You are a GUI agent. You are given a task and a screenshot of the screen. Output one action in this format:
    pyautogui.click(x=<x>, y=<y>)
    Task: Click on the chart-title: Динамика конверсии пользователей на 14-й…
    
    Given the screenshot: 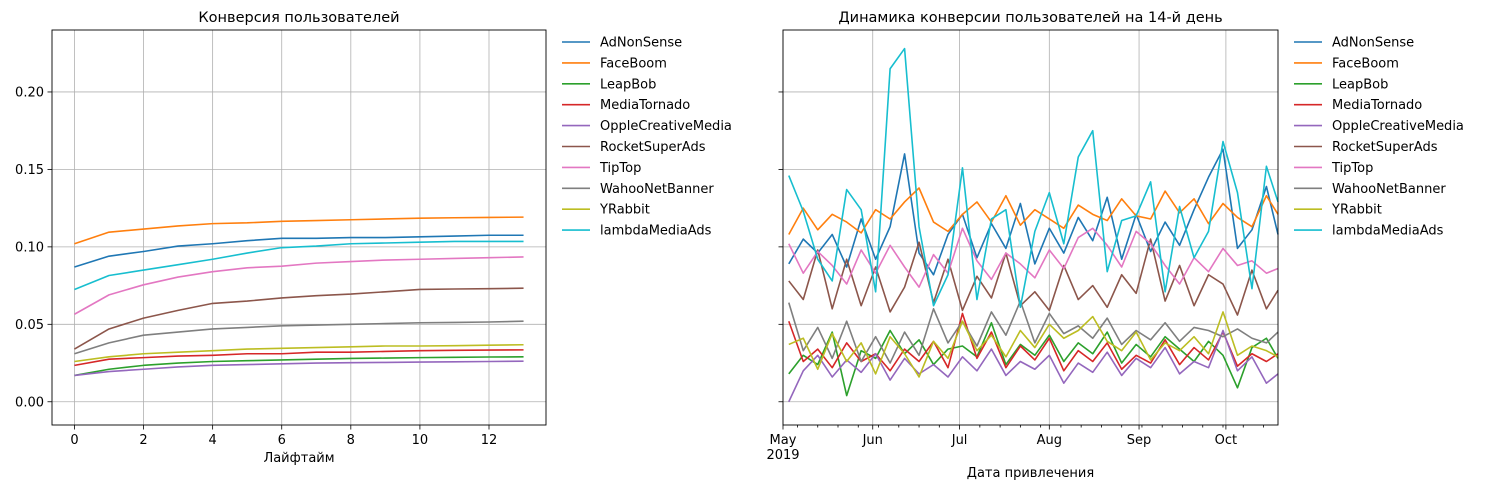 What is the action you would take?
    pyautogui.click(x=1030, y=18)
    